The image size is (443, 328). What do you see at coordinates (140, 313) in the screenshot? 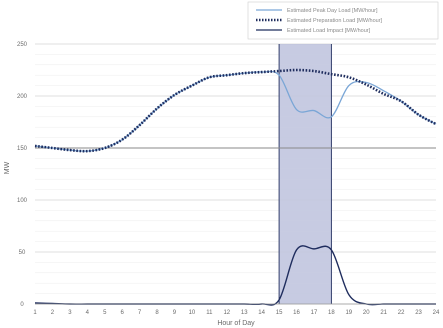
I see `x-tick-label: 7` at bounding box center [140, 313].